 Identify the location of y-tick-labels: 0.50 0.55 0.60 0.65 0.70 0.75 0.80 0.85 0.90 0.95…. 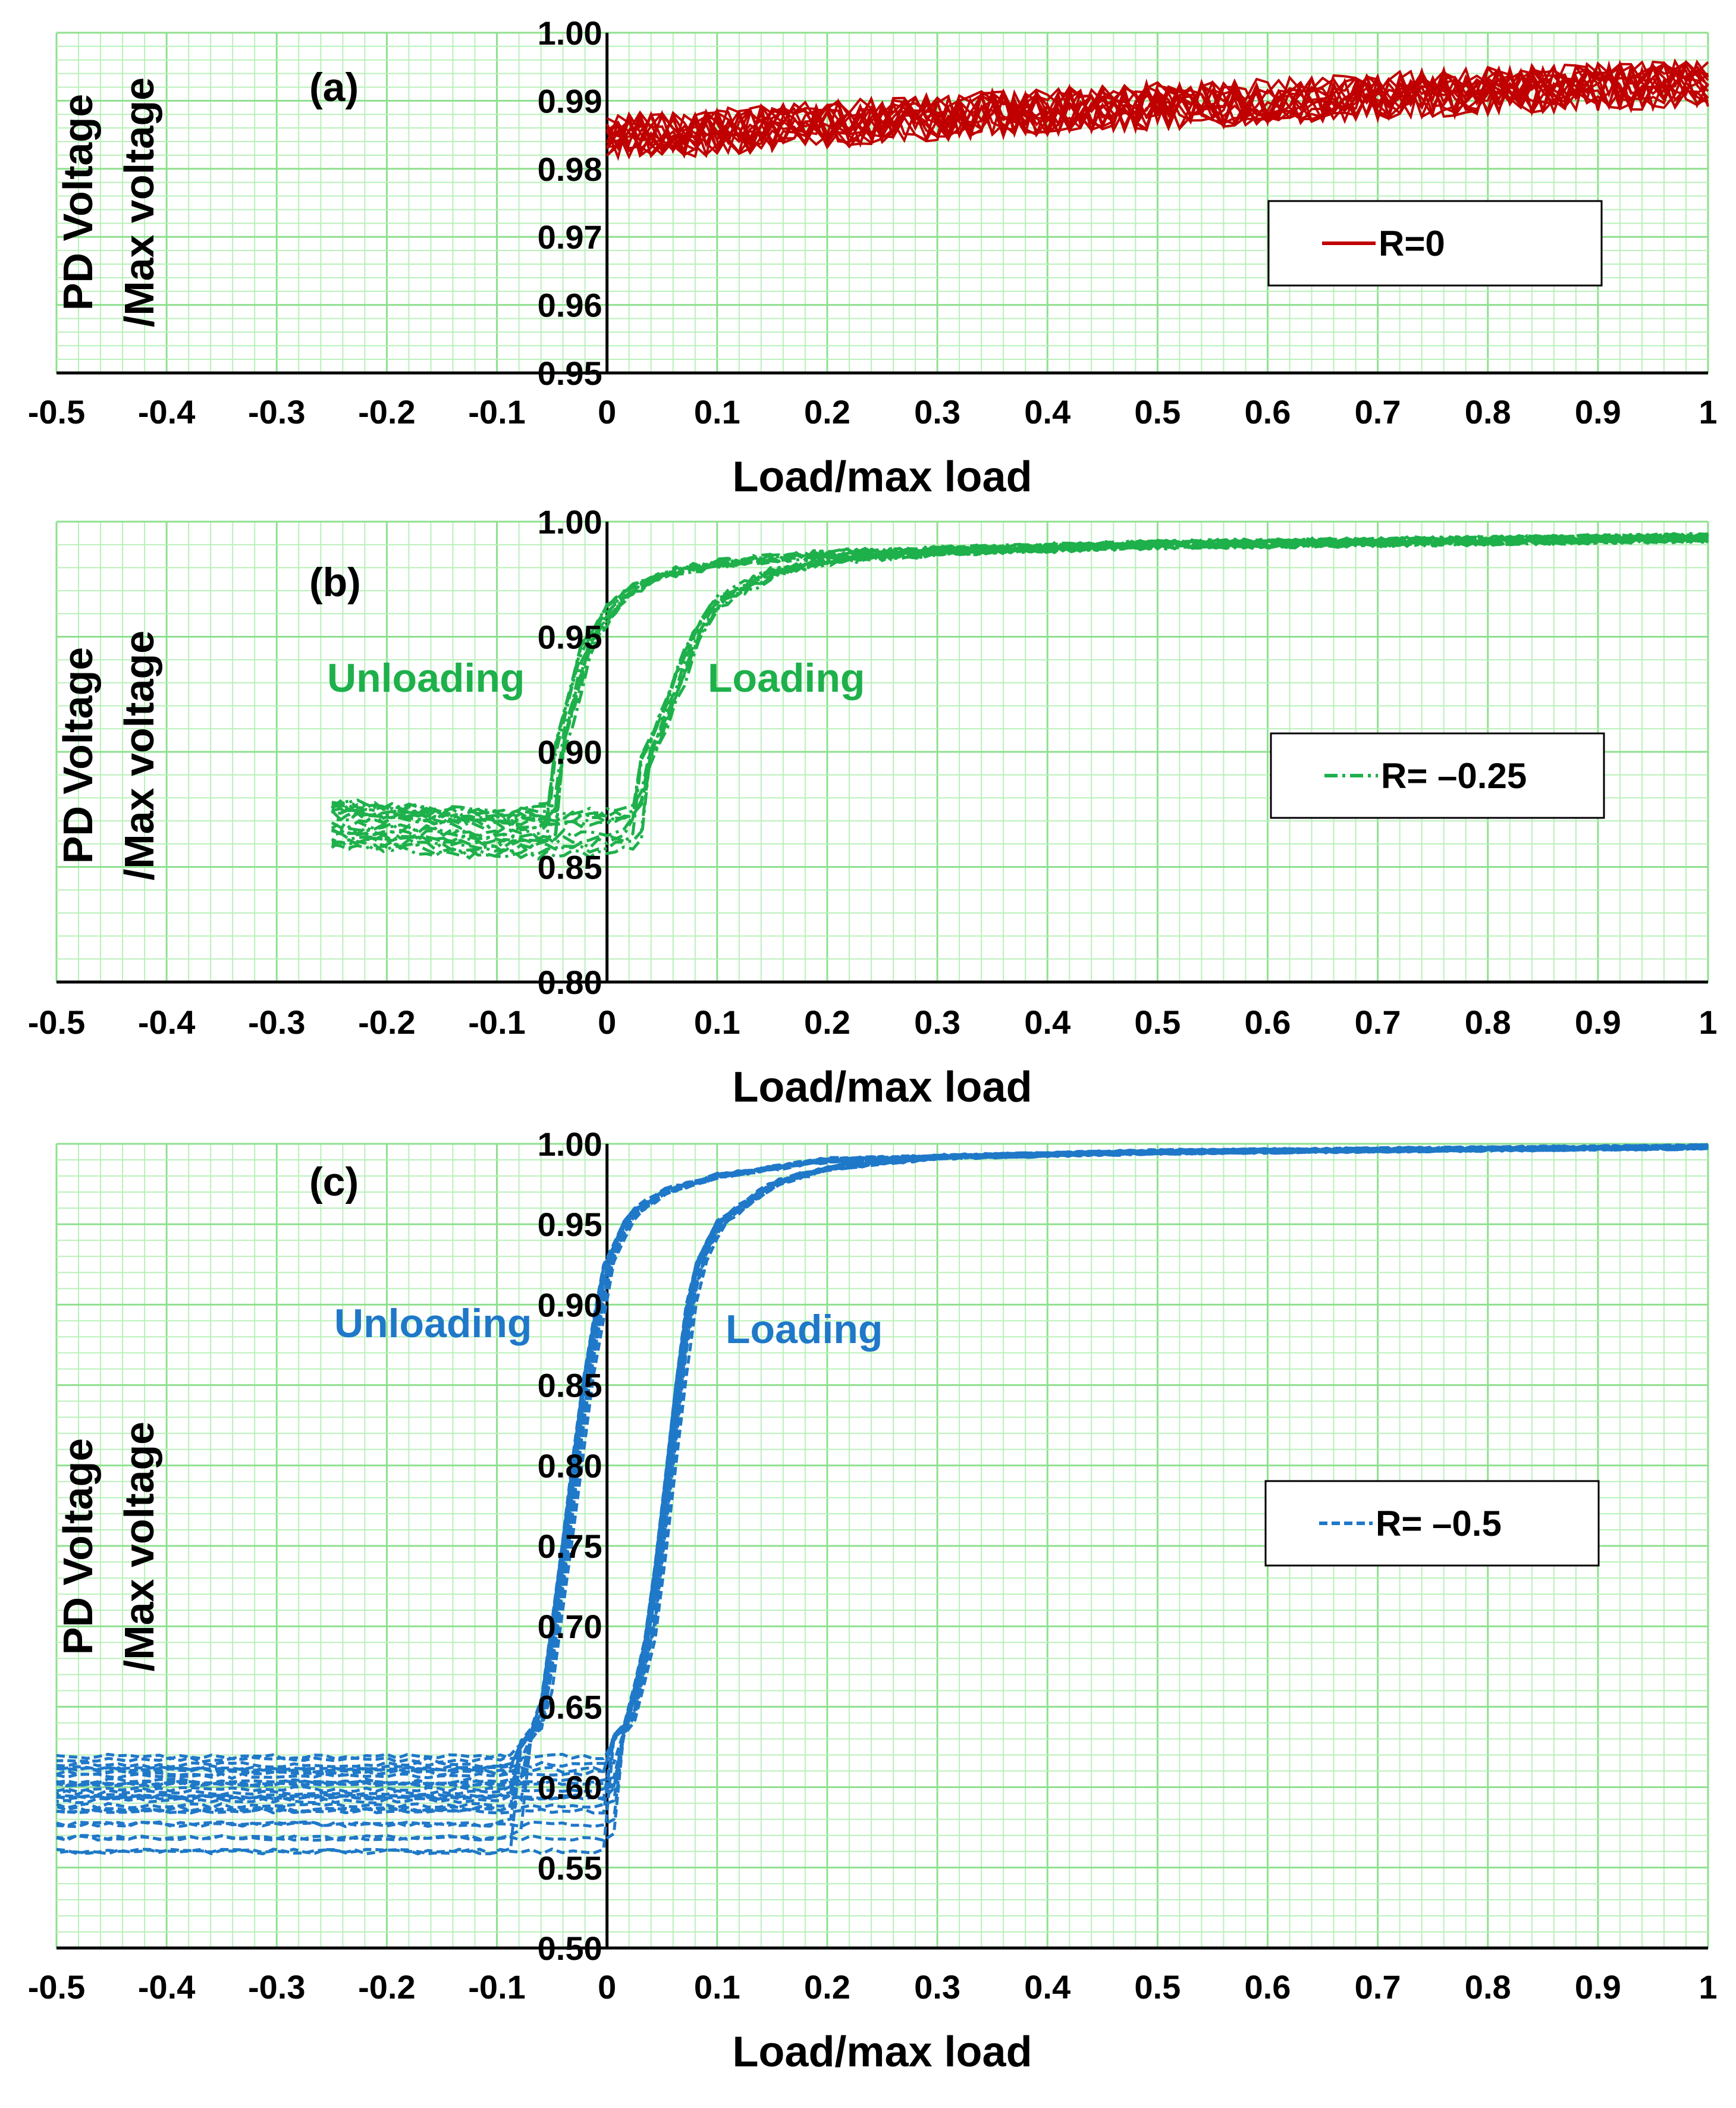
(570, 1546).